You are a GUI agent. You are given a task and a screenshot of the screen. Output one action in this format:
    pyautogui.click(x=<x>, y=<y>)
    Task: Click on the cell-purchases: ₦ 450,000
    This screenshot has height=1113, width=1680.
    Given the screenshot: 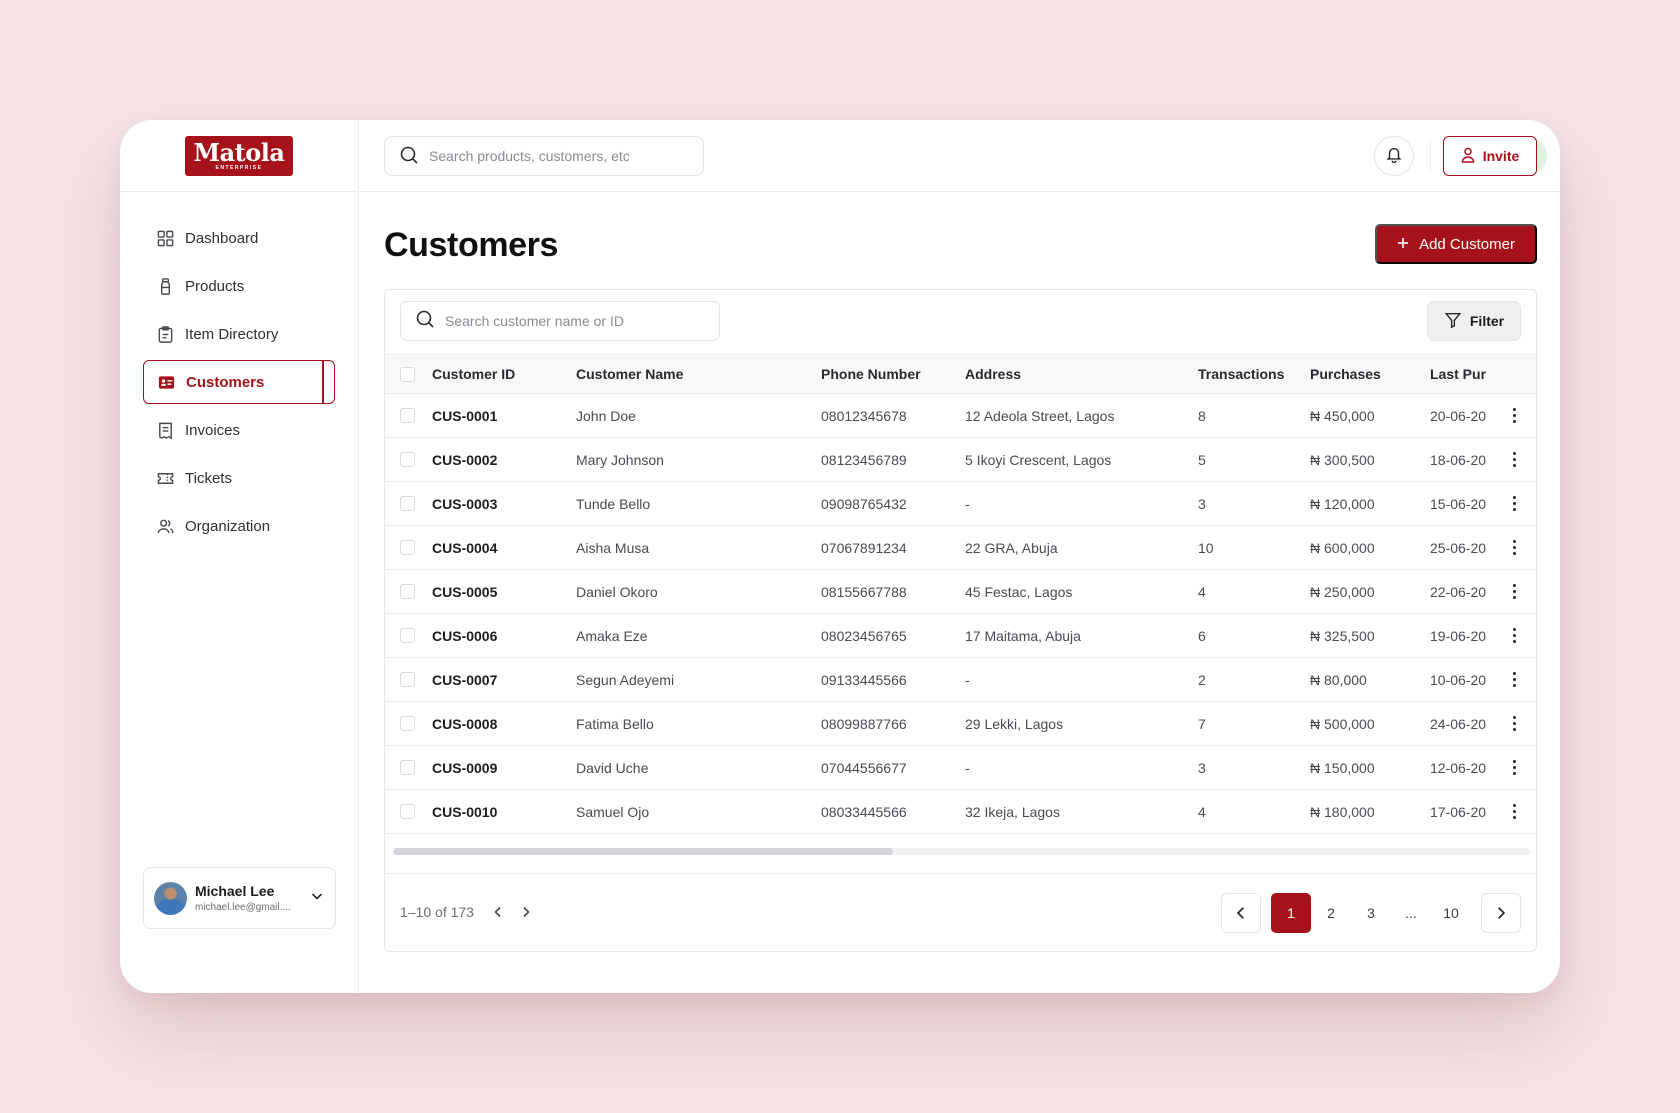 What is the action you would take?
    pyautogui.click(x=1342, y=415)
    